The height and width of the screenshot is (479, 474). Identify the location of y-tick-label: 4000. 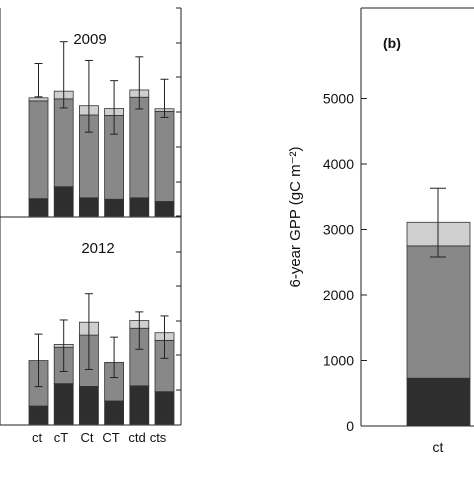
(338, 164).